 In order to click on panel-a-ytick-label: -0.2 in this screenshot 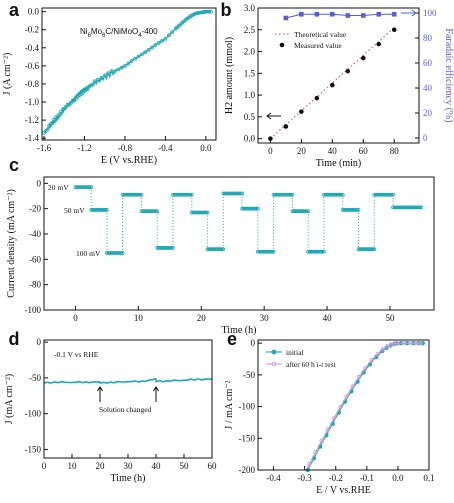, I will do `click(32, 30)`.